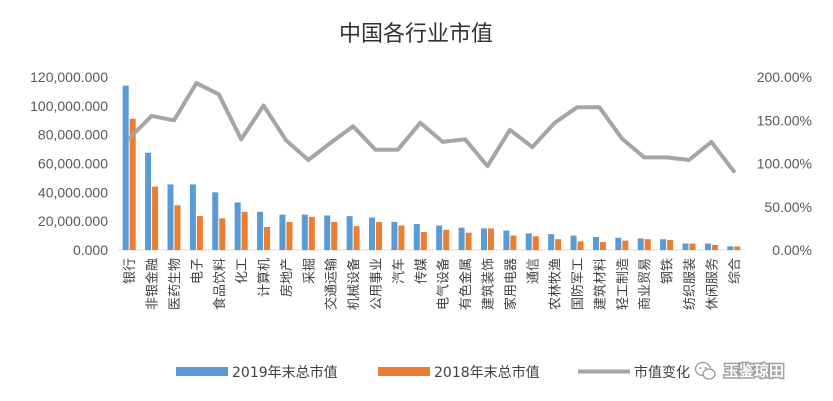 This screenshot has width=833, height=401. I want to click on category-label: 公用事业, so click(377, 284).